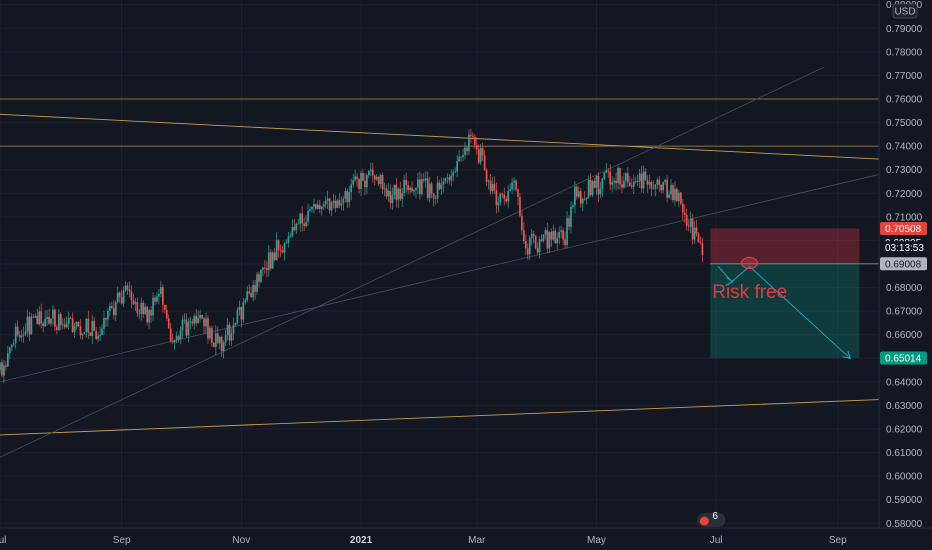 Image resolution: width=932 pixels, height=550 pixels. What do you see at coordinates (733, 273) in the screenshot?
I see `path-arrow-to-entry` at bounding box center [733, 273].